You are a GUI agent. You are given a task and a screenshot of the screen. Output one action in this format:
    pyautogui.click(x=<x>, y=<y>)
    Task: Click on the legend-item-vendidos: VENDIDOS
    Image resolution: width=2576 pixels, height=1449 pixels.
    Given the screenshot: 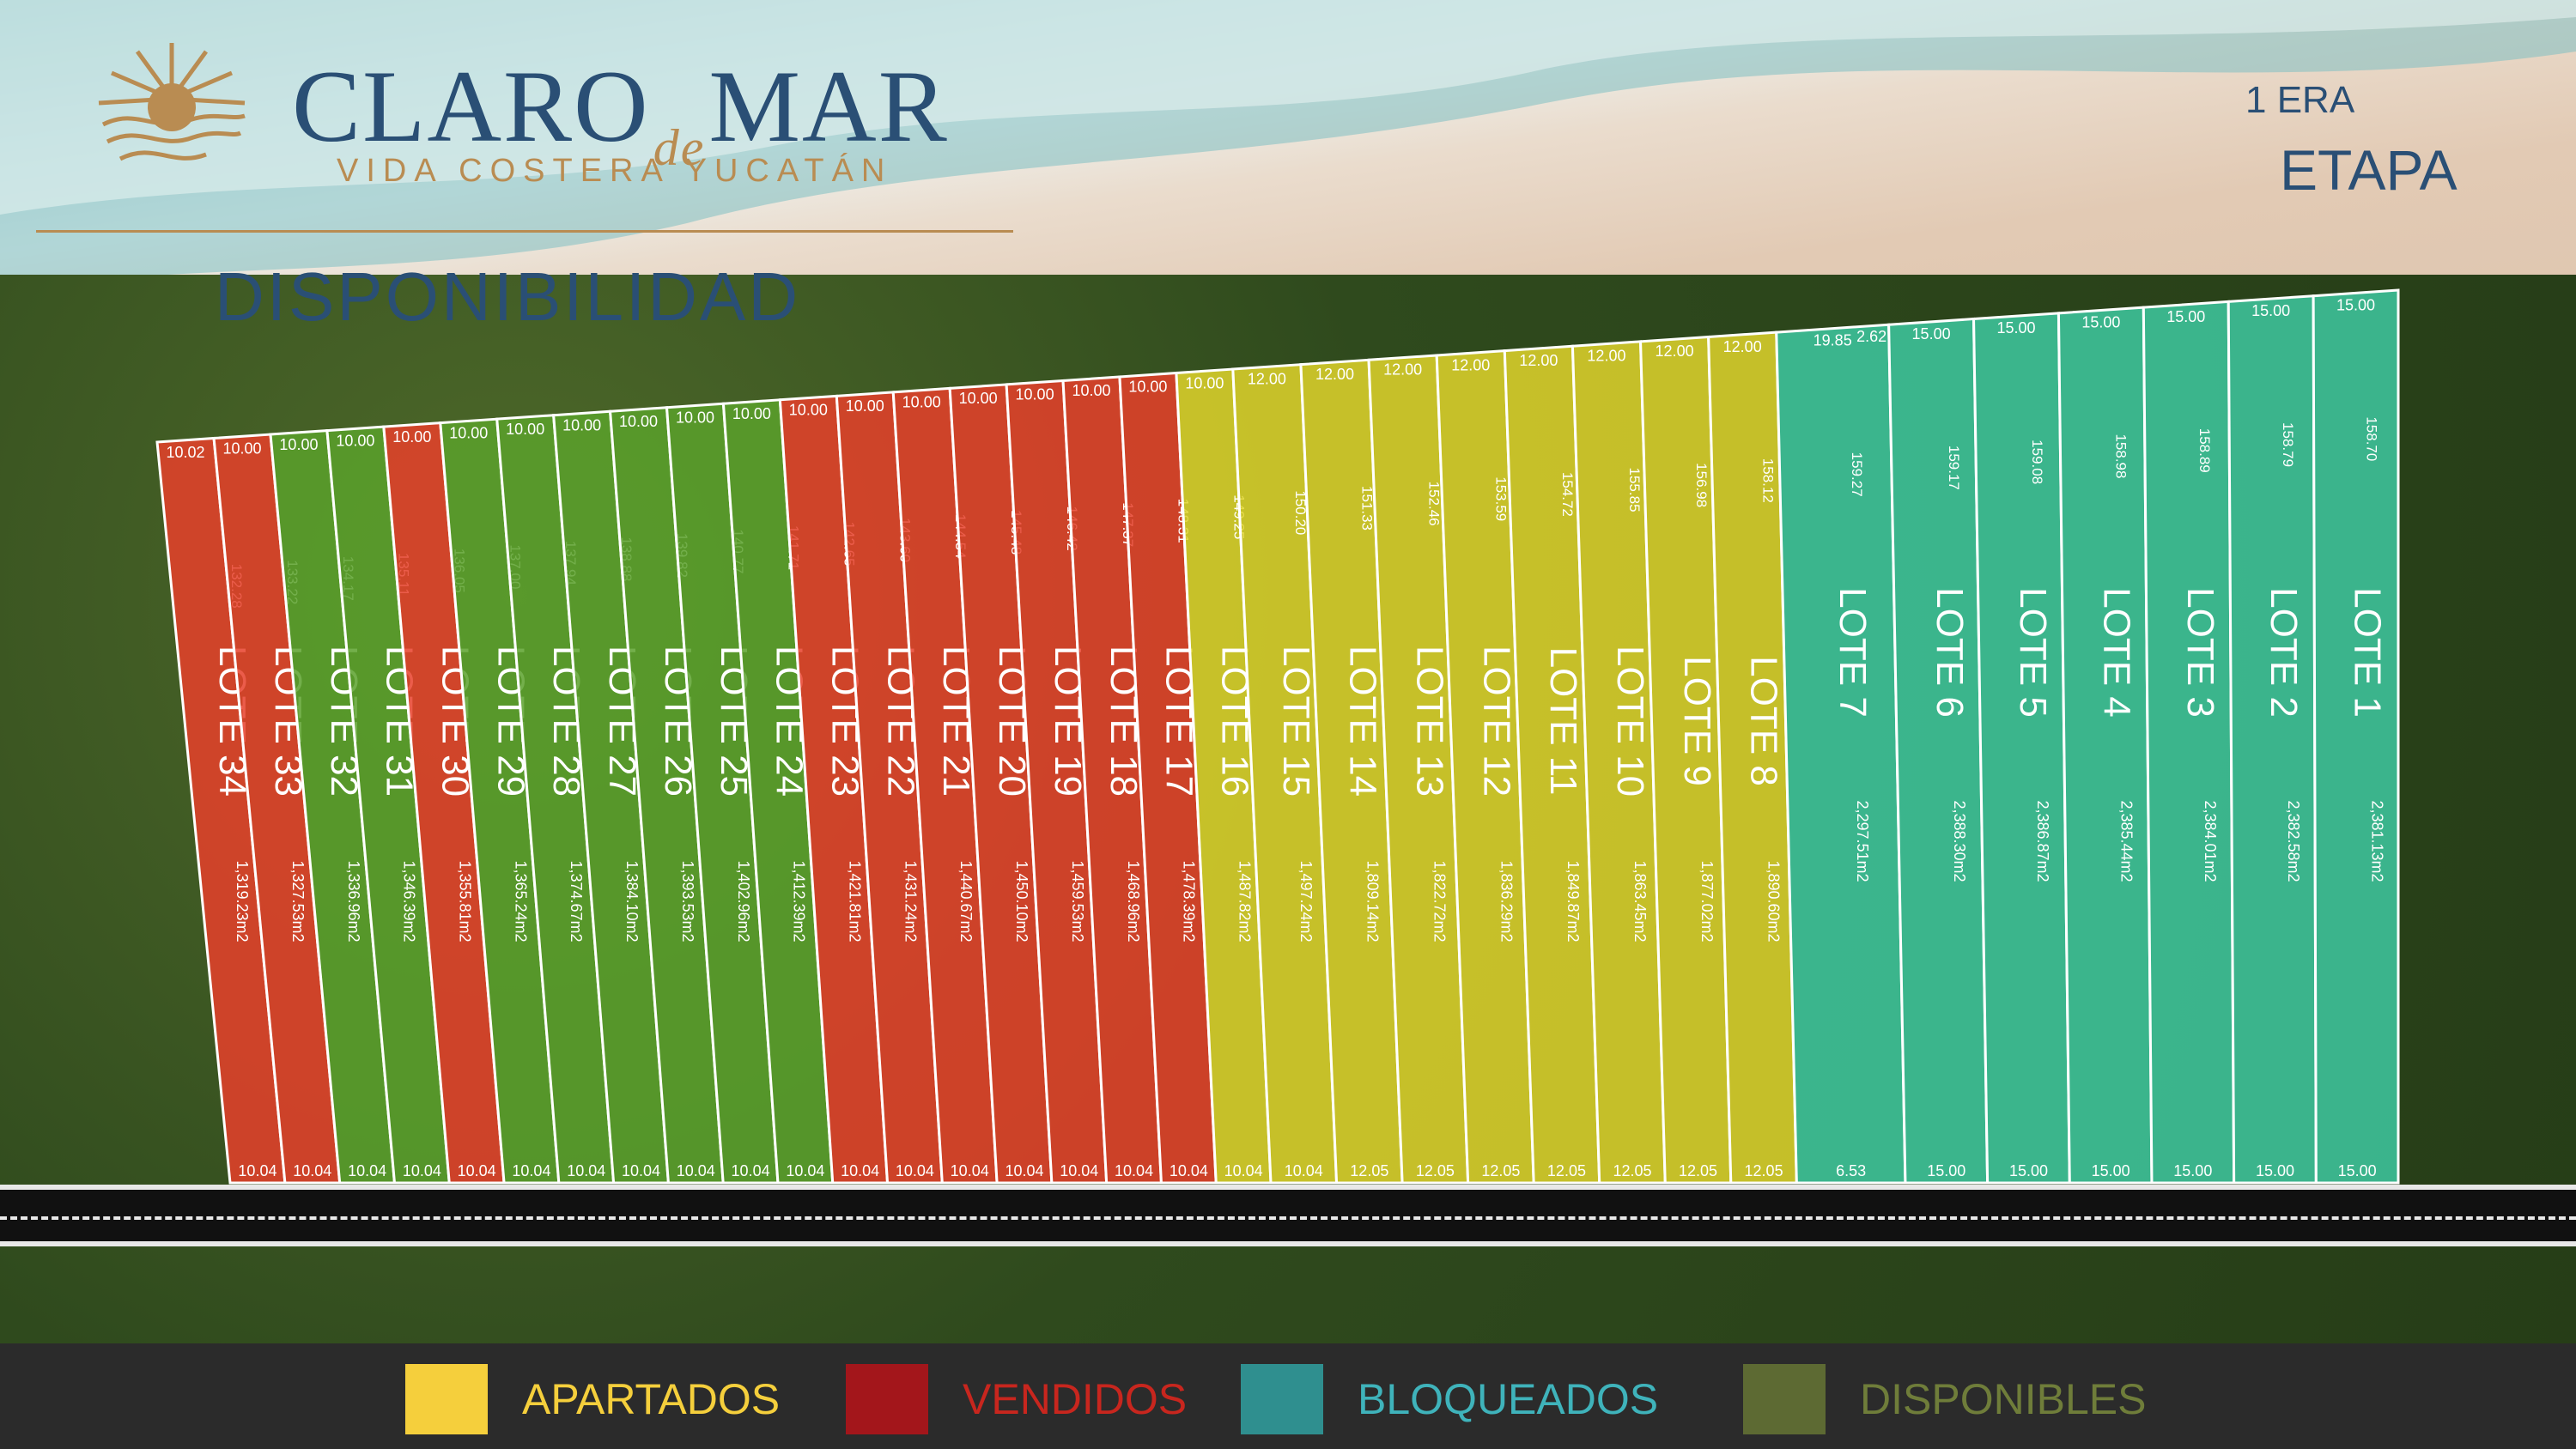 What is the action you would take?
    pyautogui.click(x=1017, y=1399)
    